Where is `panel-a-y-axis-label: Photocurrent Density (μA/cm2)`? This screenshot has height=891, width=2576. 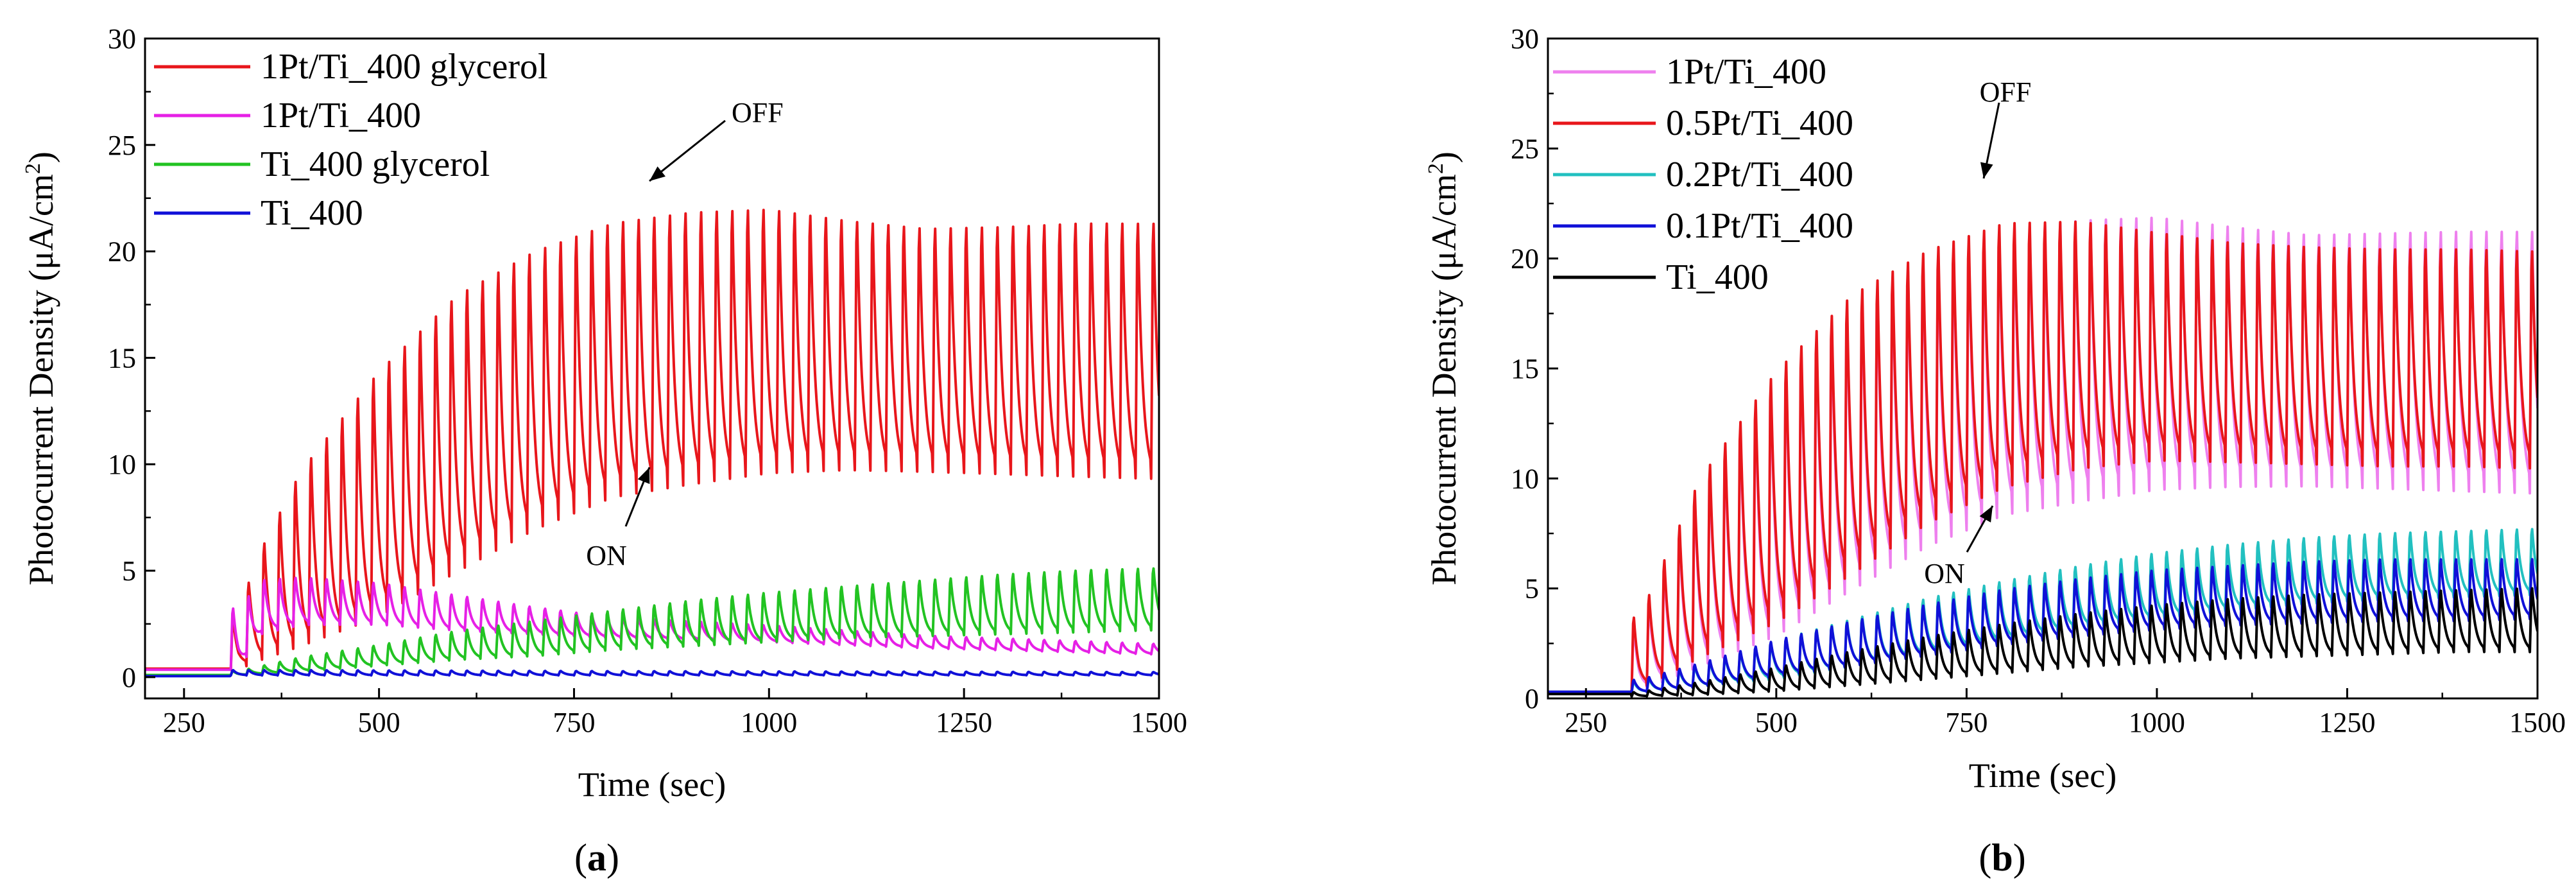 panel-a-y-axis-label: Photocurrent Density (μA/cm2) is located at coordinates (40, 368).